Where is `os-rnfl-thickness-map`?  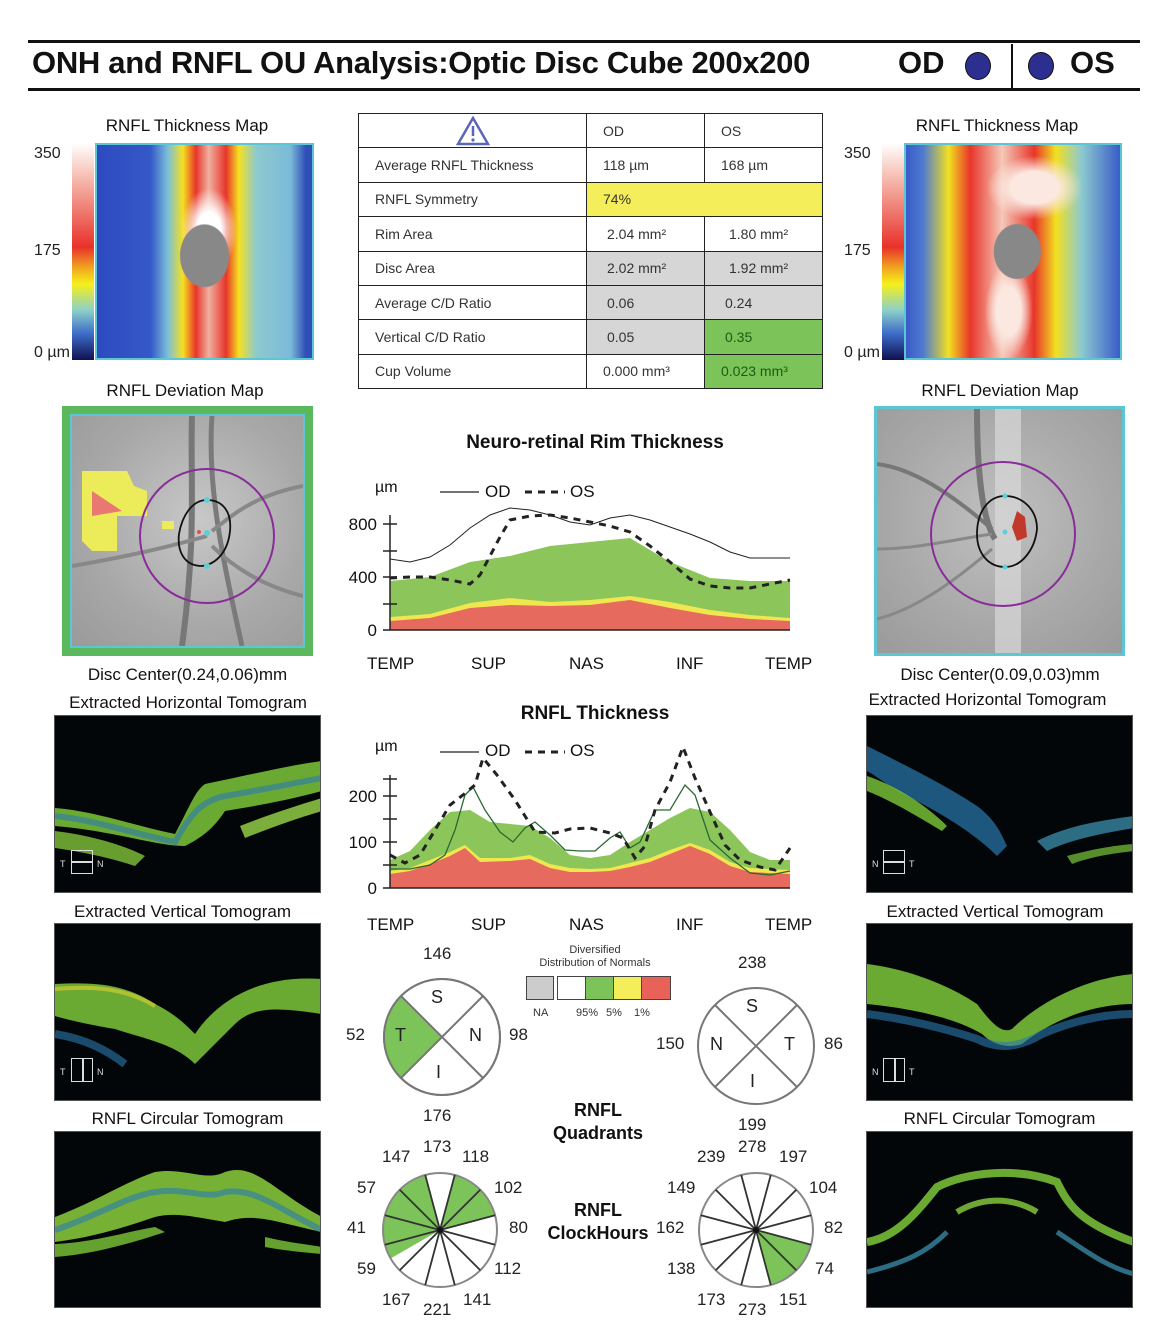 os-rnfl-thickness-map is located at coordinates (1013, 251).